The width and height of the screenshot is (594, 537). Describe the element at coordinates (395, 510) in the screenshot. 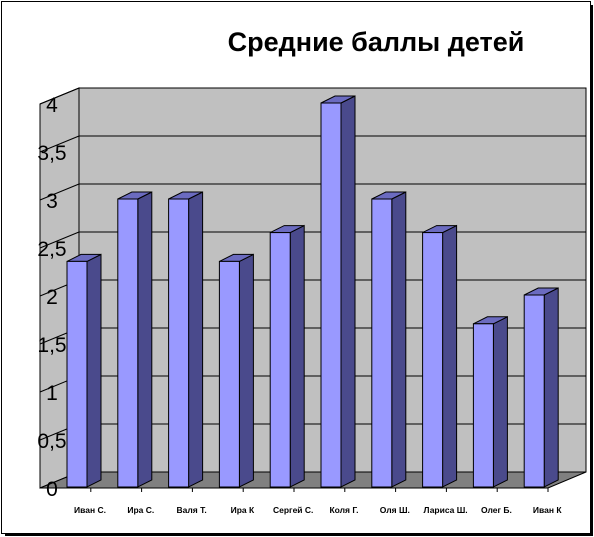

I see `x-tick-label: Оля Ш.` at that location.